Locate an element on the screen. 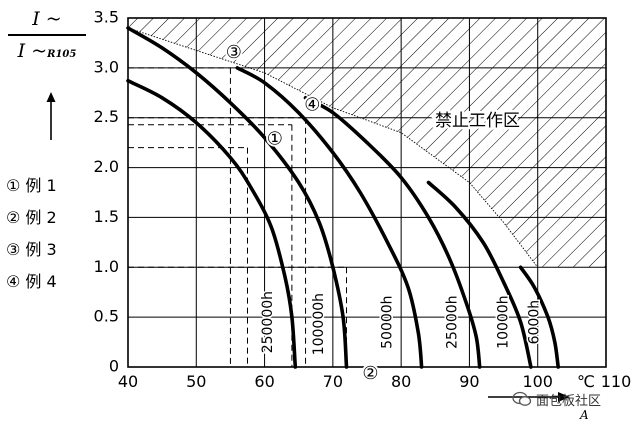  curve-label: 6000h is located at coordinates (534, 322).